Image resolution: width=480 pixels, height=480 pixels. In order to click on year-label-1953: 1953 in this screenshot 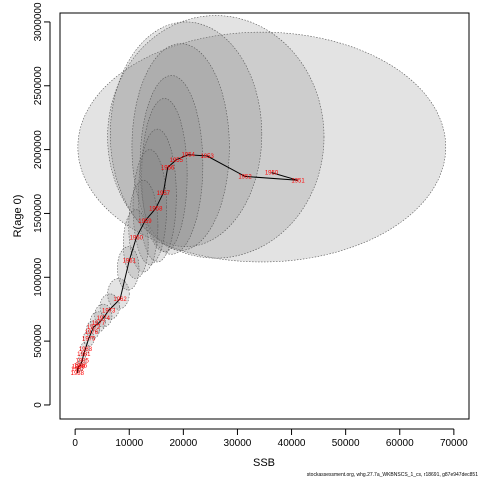, I will do `click(207, 157)`.